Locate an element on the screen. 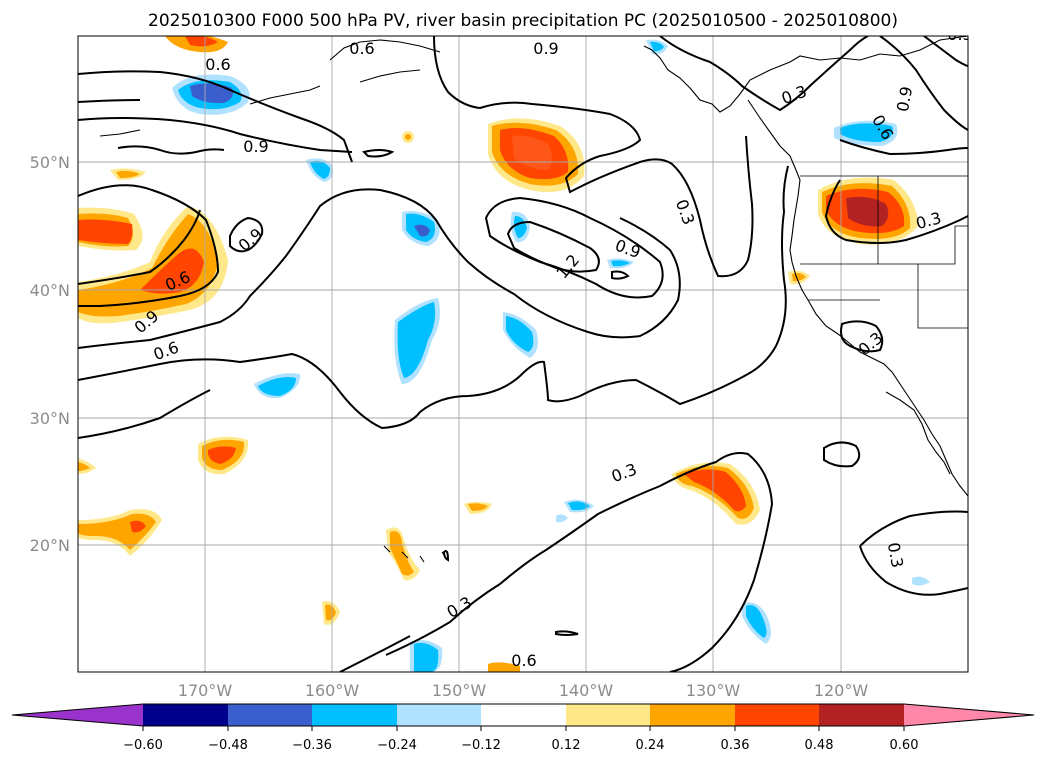 The width and height of the screenshot is (1047, 765). colorbar-tick-label: −0.12 is located at coordinates (481, 745).